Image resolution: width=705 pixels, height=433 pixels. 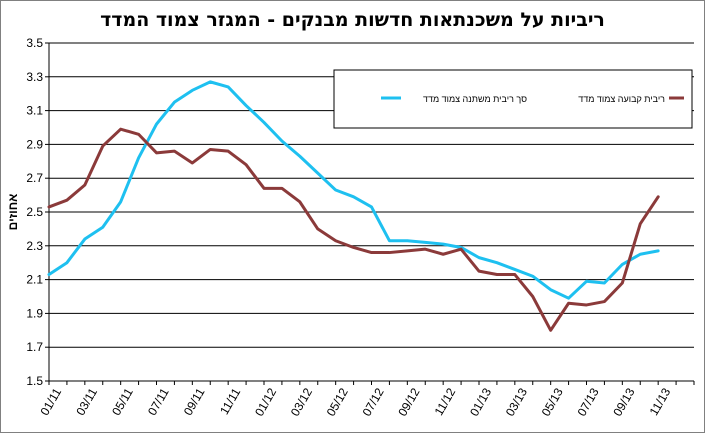 What do you see at coordinates (34, 43) in the screenshot?
I see `y-tick-label: 3.5` at bounding box center [34, 43].